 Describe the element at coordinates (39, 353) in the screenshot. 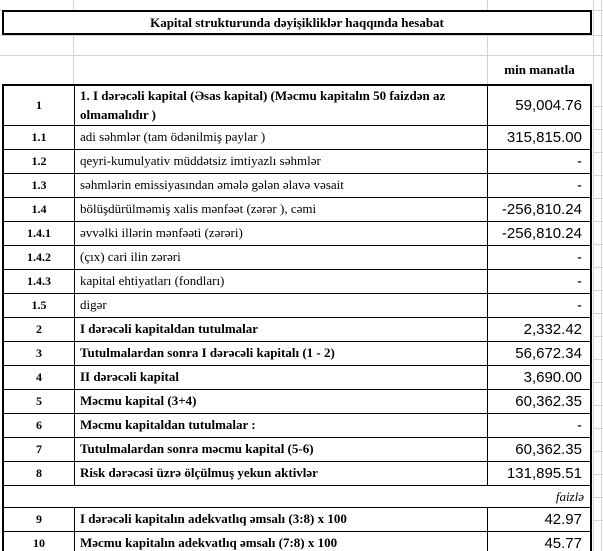

I see `row-number: 3` at that location.